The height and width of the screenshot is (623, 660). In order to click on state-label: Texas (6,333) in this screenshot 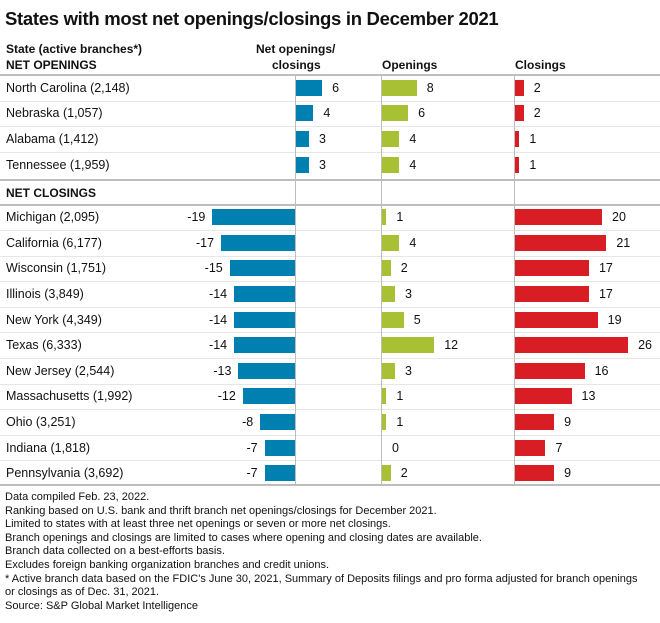, I will do `click(44, 345)`.